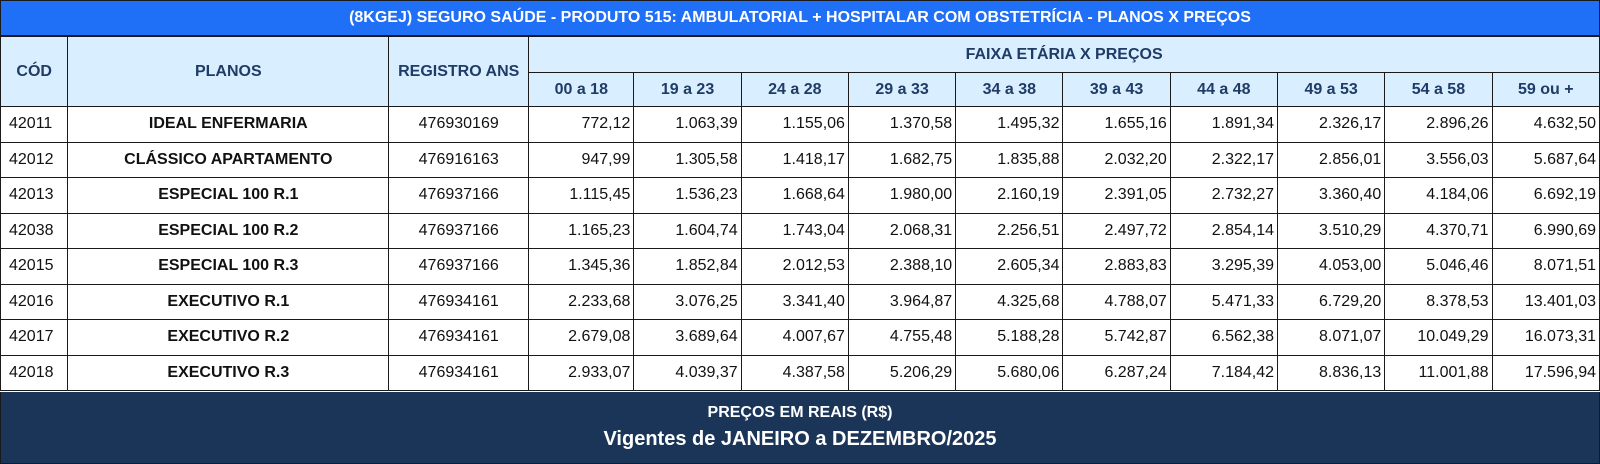 This screenshot has height=464, width=1600. I want to click on code-header: CÓD, so click(34, 71).